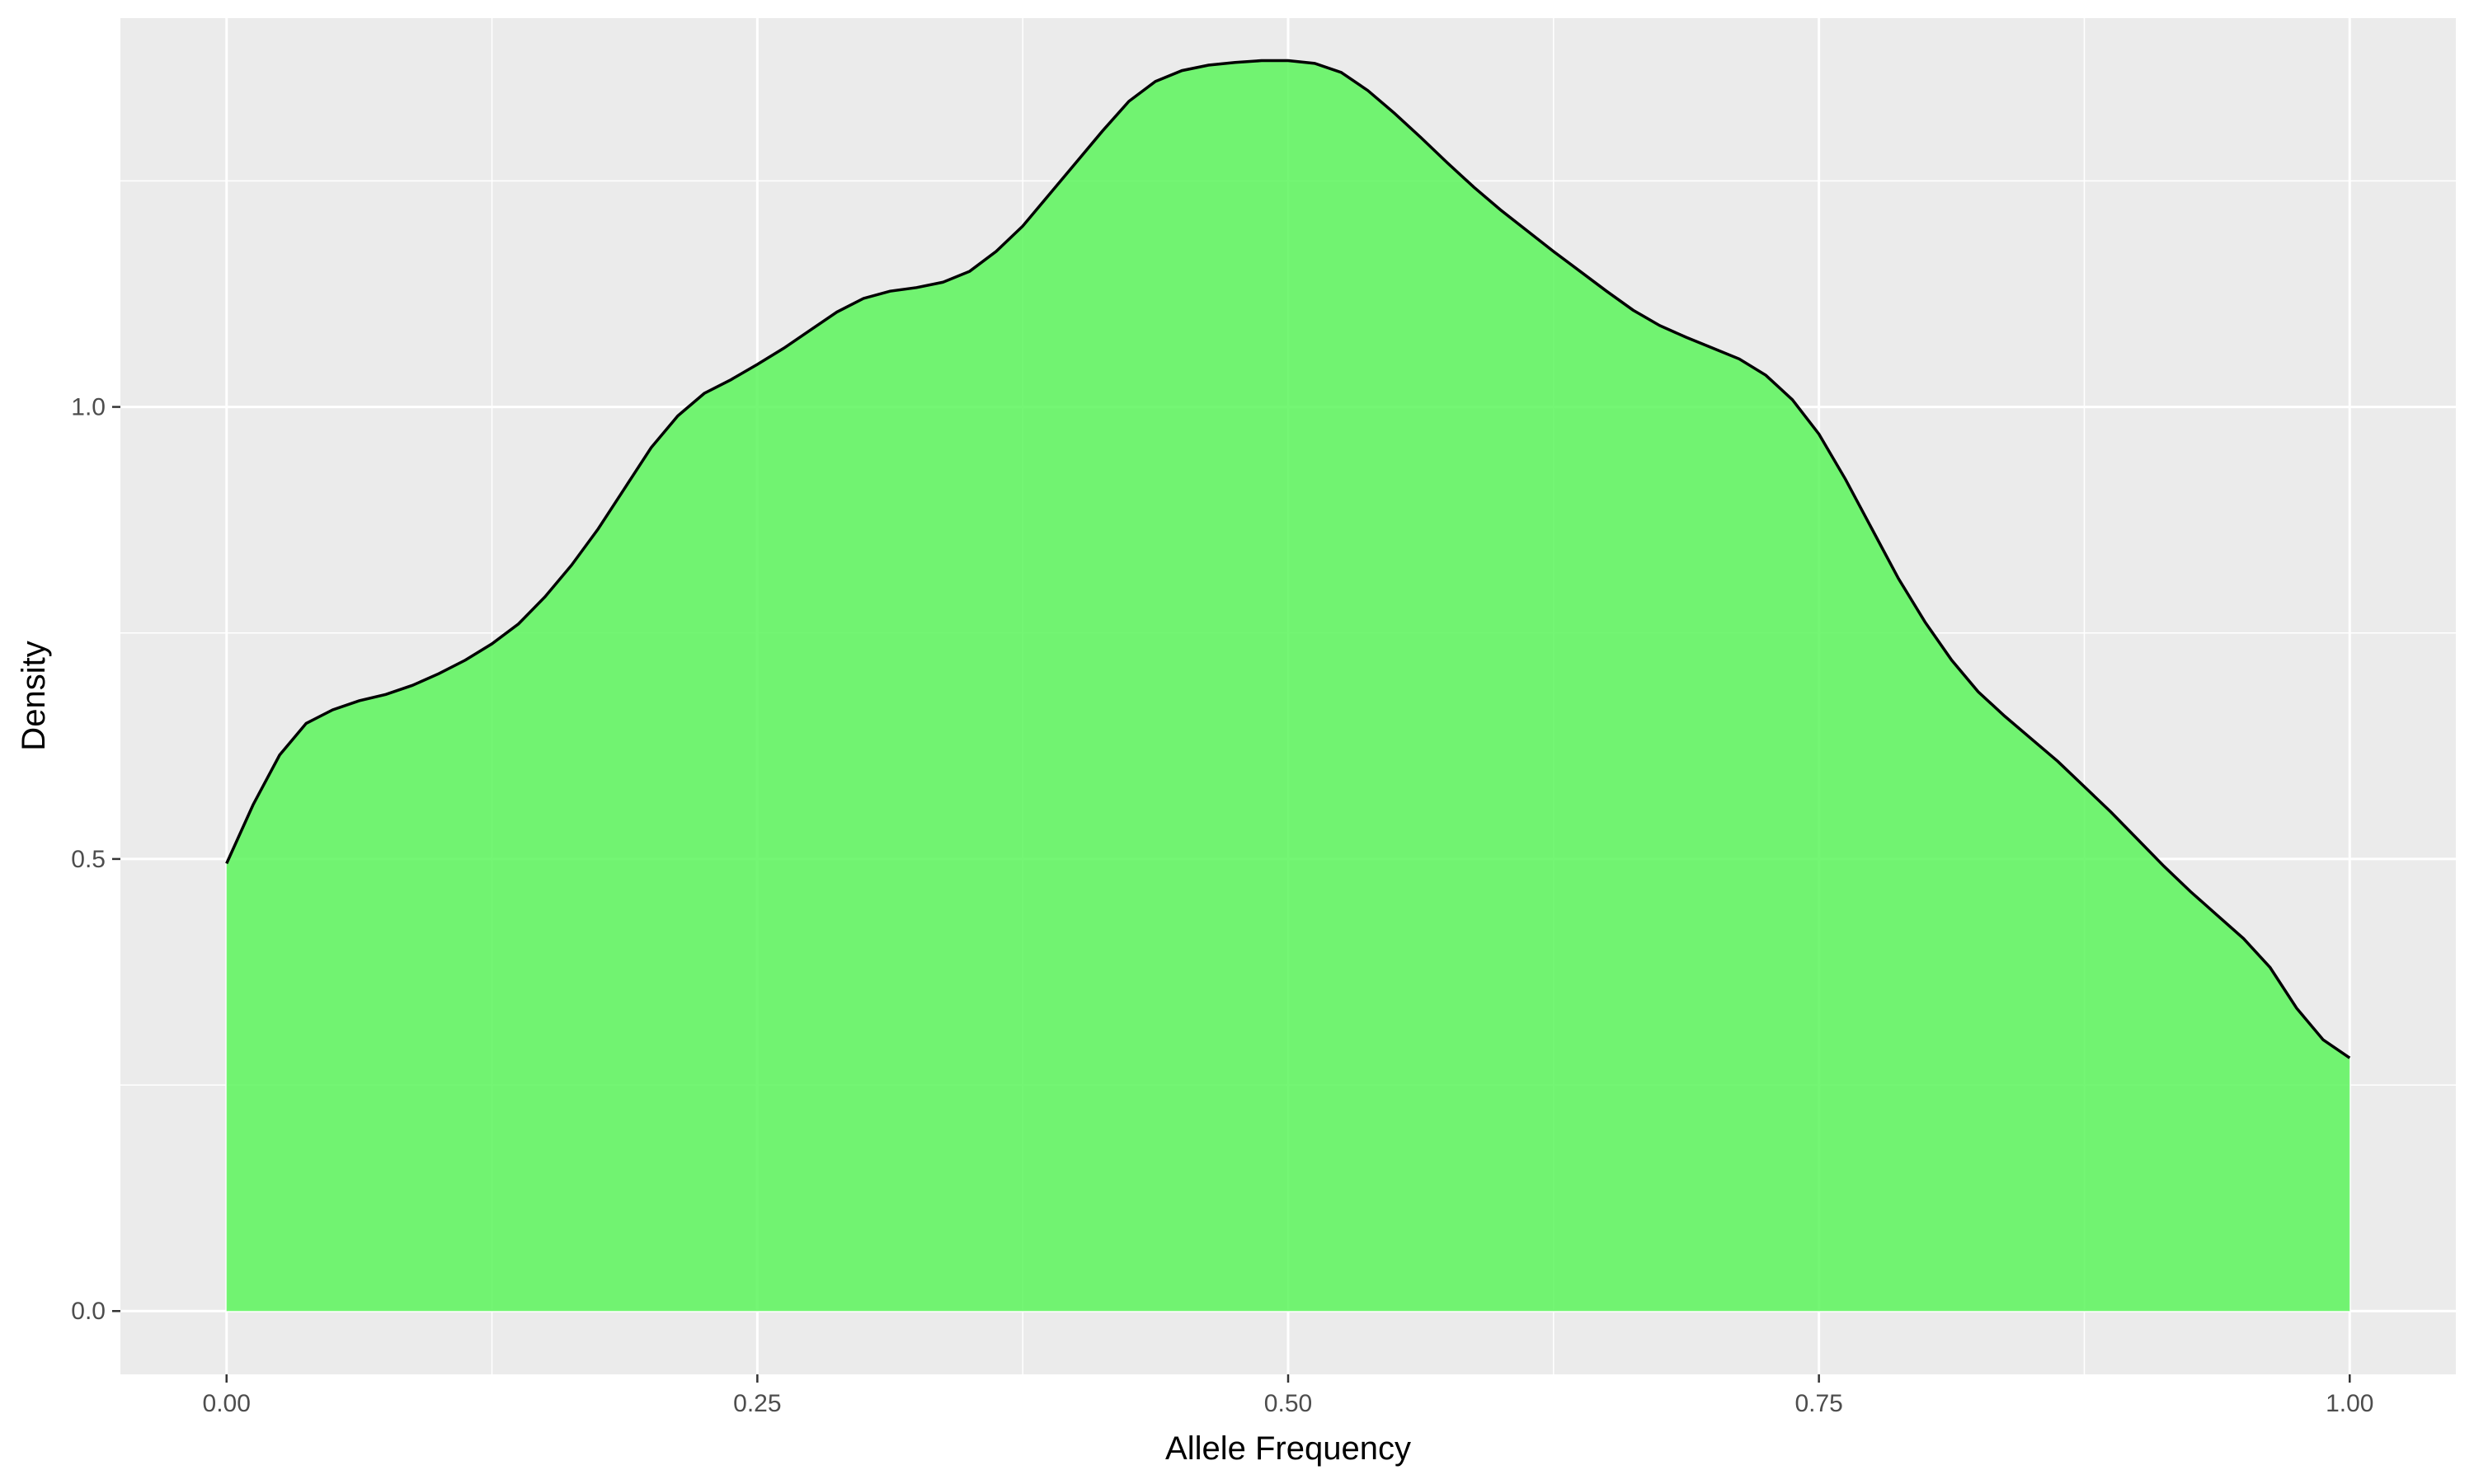  What do you see at coordinates (1288, 1448) in the screenshot?
I see `x-axis-title: Allele Frequency` at bounding box center [1288, 1448].